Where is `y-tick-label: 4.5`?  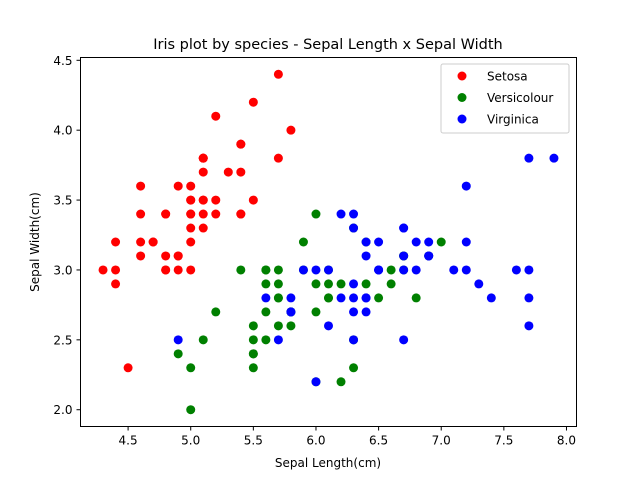 y-tick-label: 4.5 is located at coordinates (62, 61).